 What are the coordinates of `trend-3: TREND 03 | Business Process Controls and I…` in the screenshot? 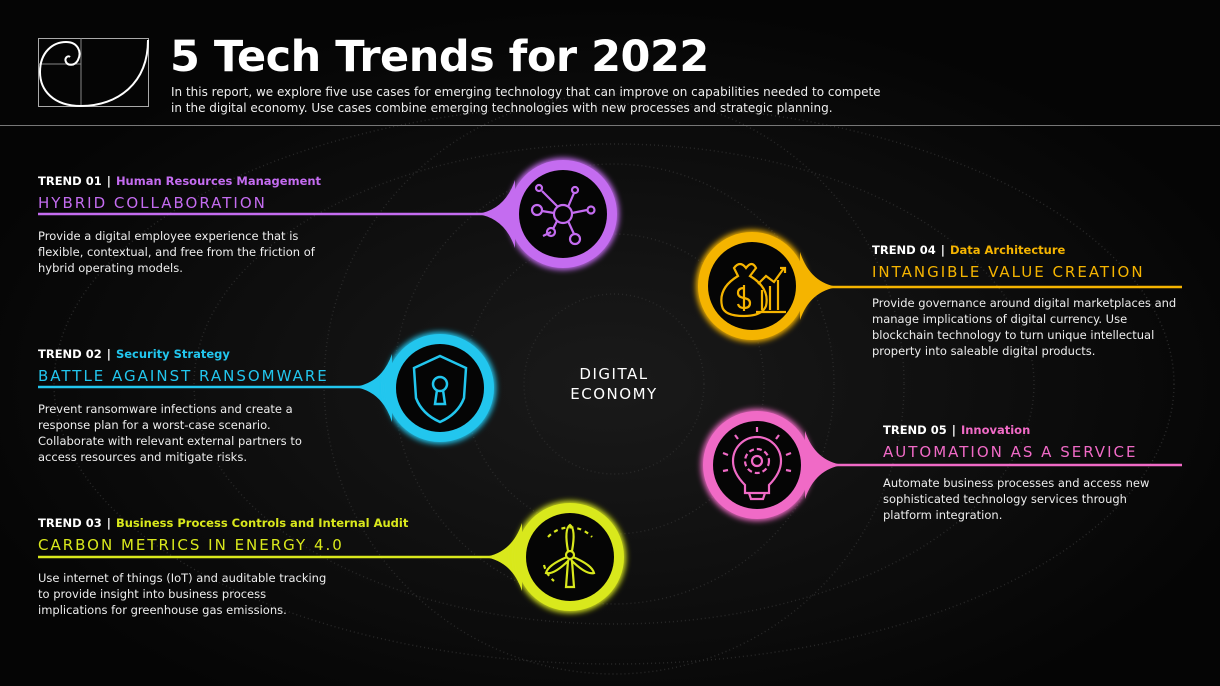 It's located at (223, 567).